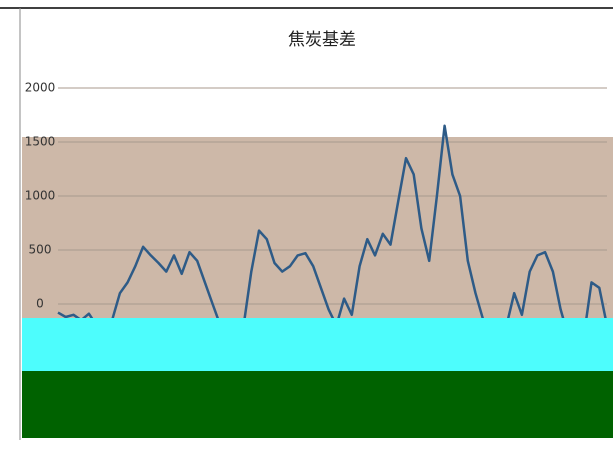  I want to click on y-tick-label: 0, so click(40, 304).